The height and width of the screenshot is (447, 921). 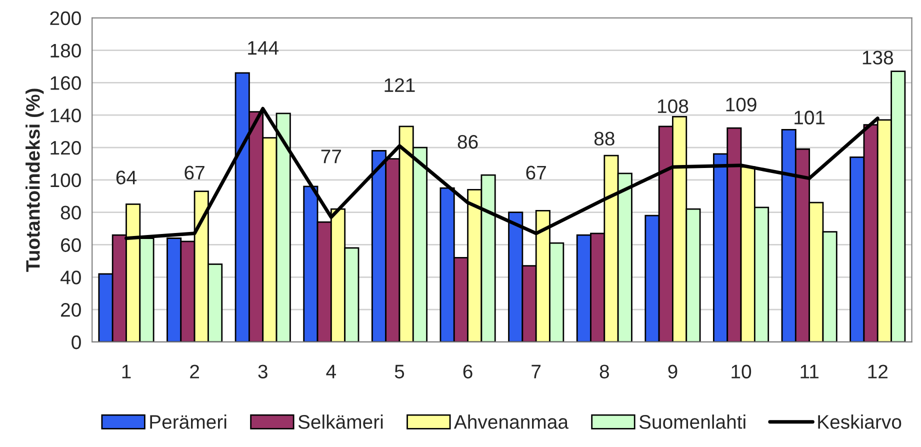 I want to click on legend-label: Suomenlahti, so click(x=692, y=421).